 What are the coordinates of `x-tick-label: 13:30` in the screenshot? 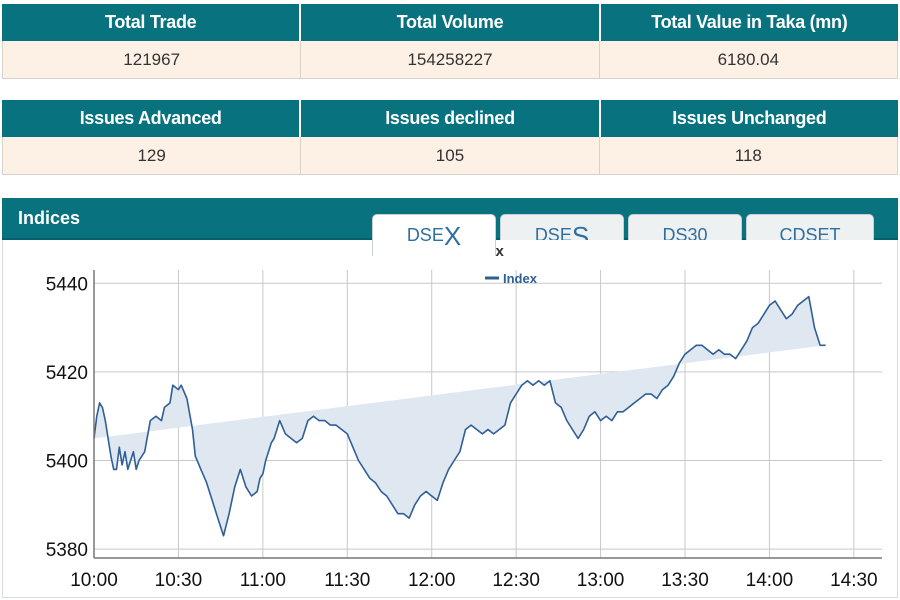 It's located at (685, 580).